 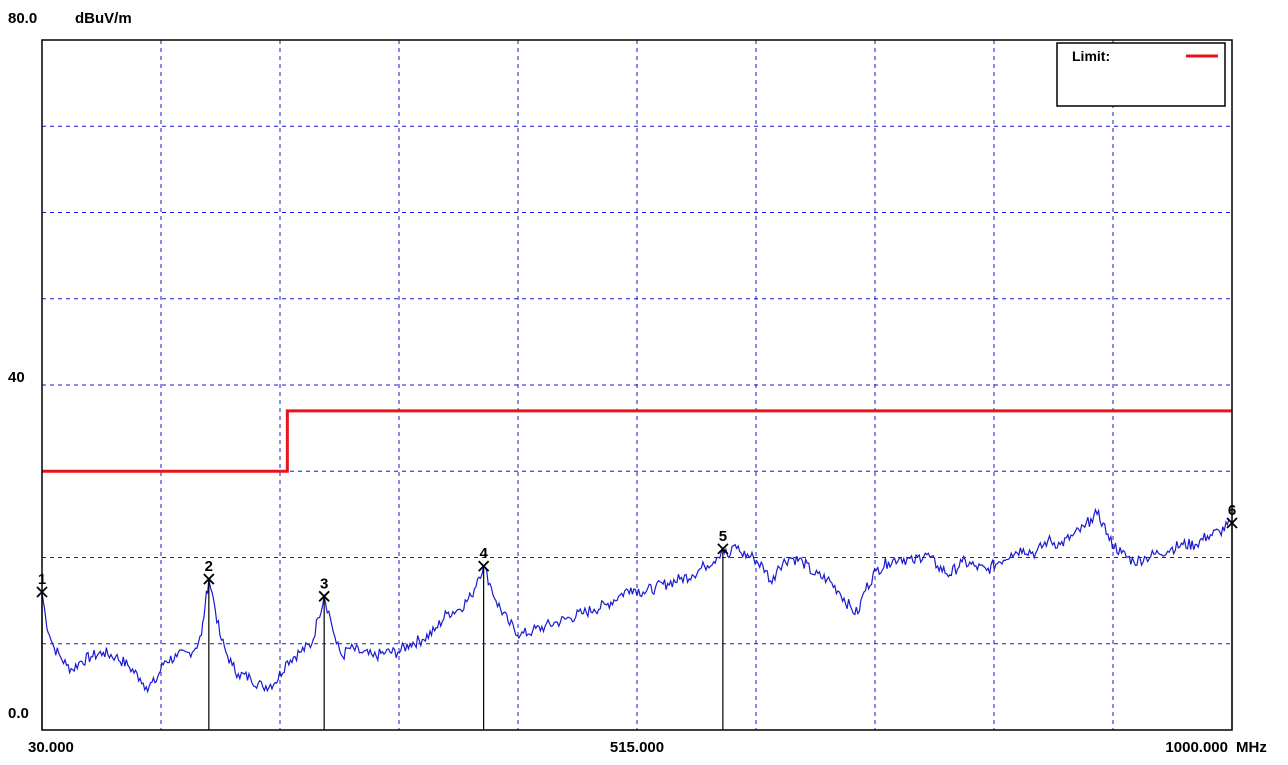 What do you see at coordinates (22, 18) in the screenshot?
I see `y-tick-label: 80.0` at bounding box center [22, 18].